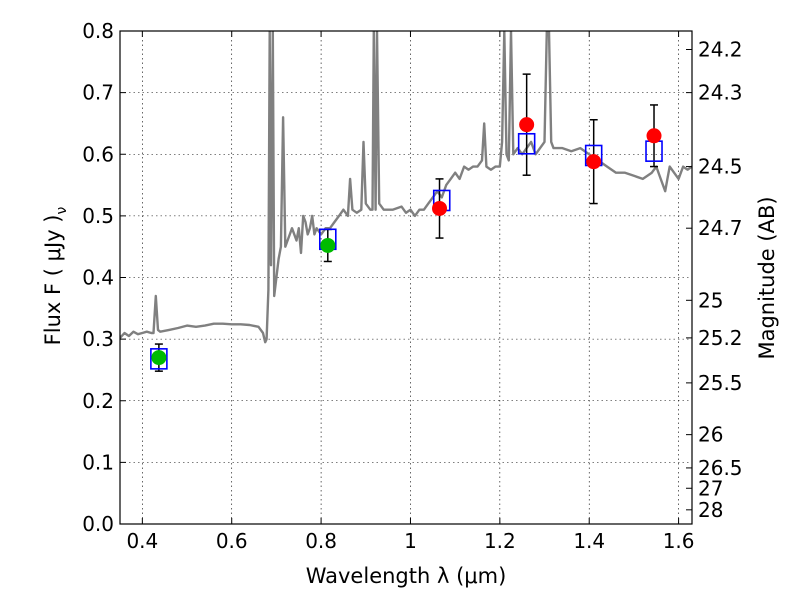 Image resolution: width=800 pixels, height=600 pixels. Describe the element at coordinates (98, 93) in the screenshot. I see `y-tick-label: 0.7` at that location.